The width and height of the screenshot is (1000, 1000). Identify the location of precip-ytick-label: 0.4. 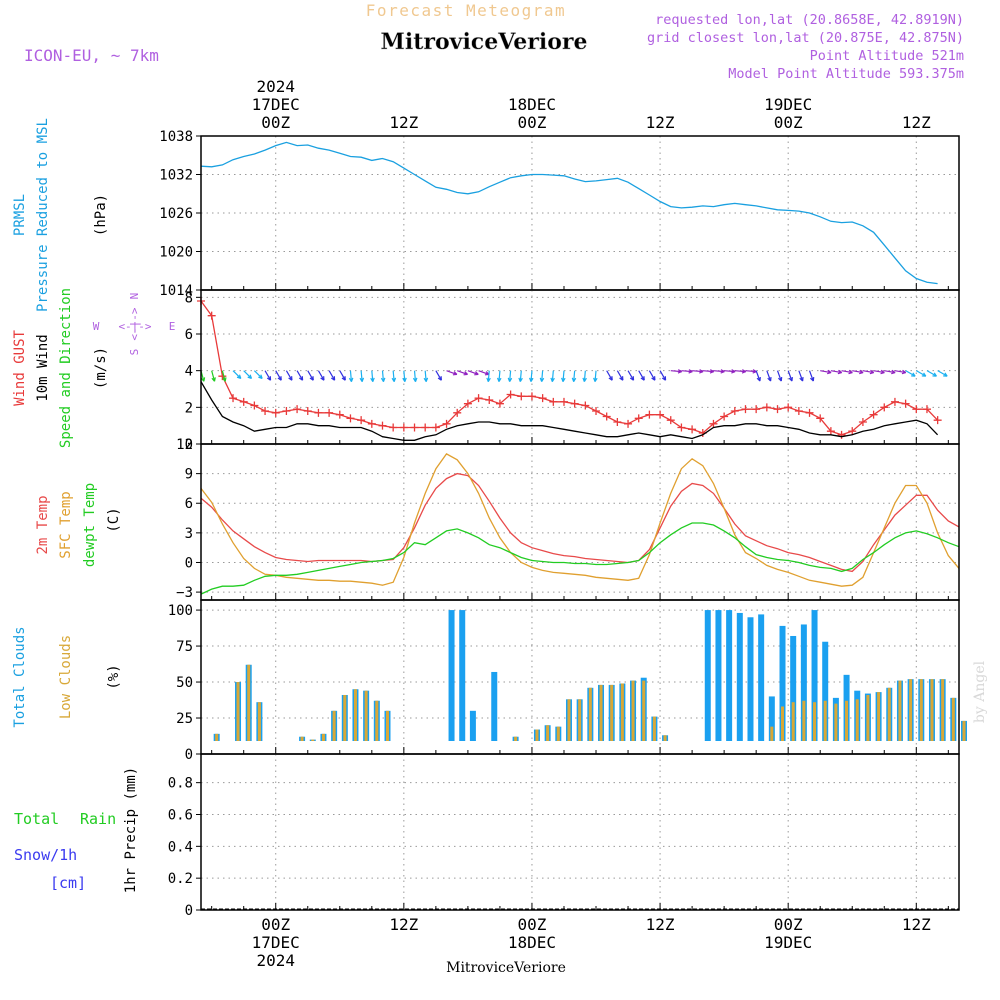
(180, 847).